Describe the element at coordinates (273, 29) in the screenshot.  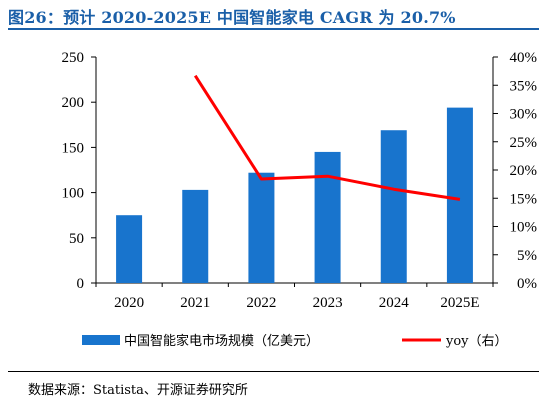
I see `title-underline` at that location.